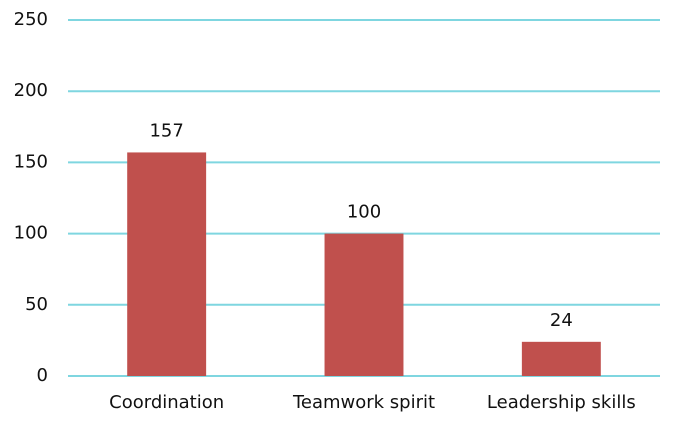 The height and width of the screenshot is (421, 677). What do you see at coordinates (31, 19) in the screenshot?
I see `y-tick-label: 250` at bounding box center [31, 19].